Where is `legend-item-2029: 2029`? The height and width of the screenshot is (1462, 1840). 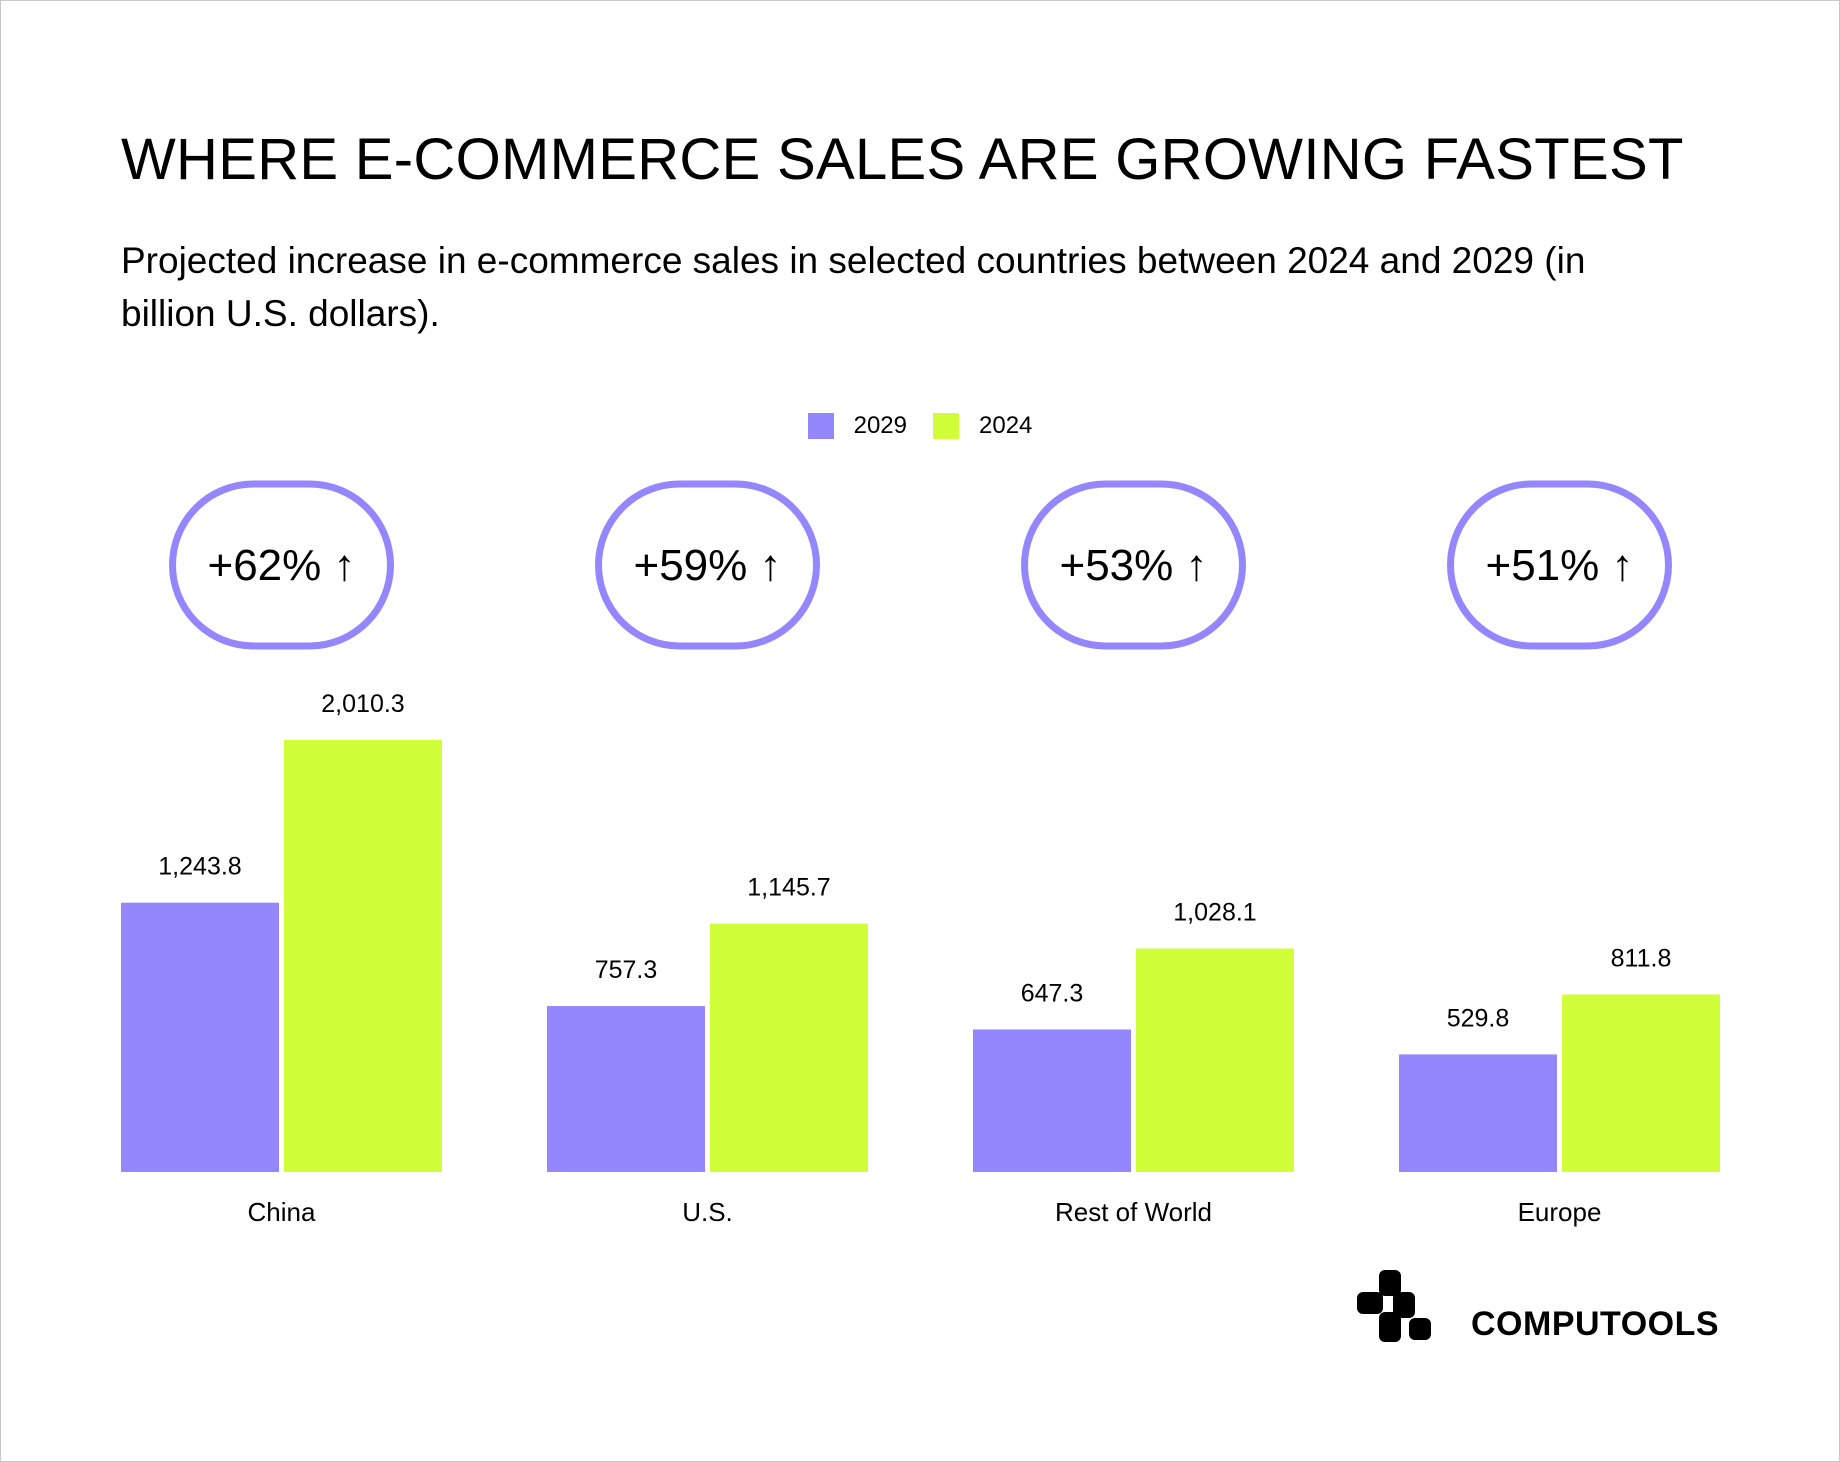 legend-item-2029: 2029 is located at coordinates (857, 426).